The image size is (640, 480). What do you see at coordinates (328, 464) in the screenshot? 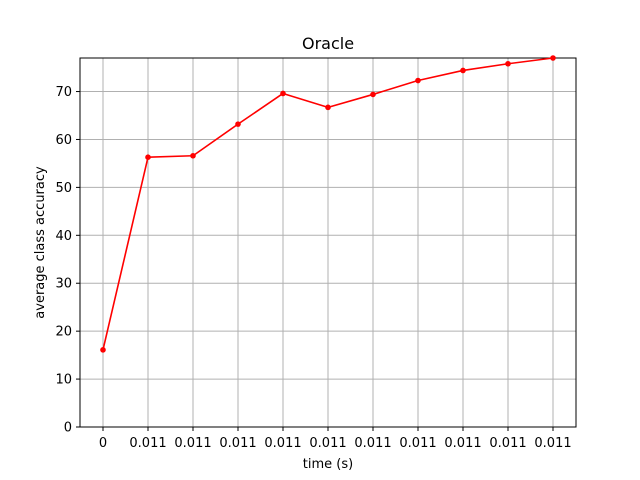
I see `x-axis-label: time (s)` at bounding box center [328, 464].